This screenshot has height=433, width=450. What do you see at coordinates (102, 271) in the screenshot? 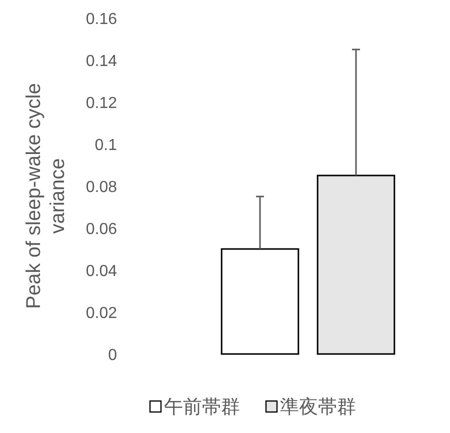
I see `y-tick-label: 0.04` at bounding box center [102, 271].